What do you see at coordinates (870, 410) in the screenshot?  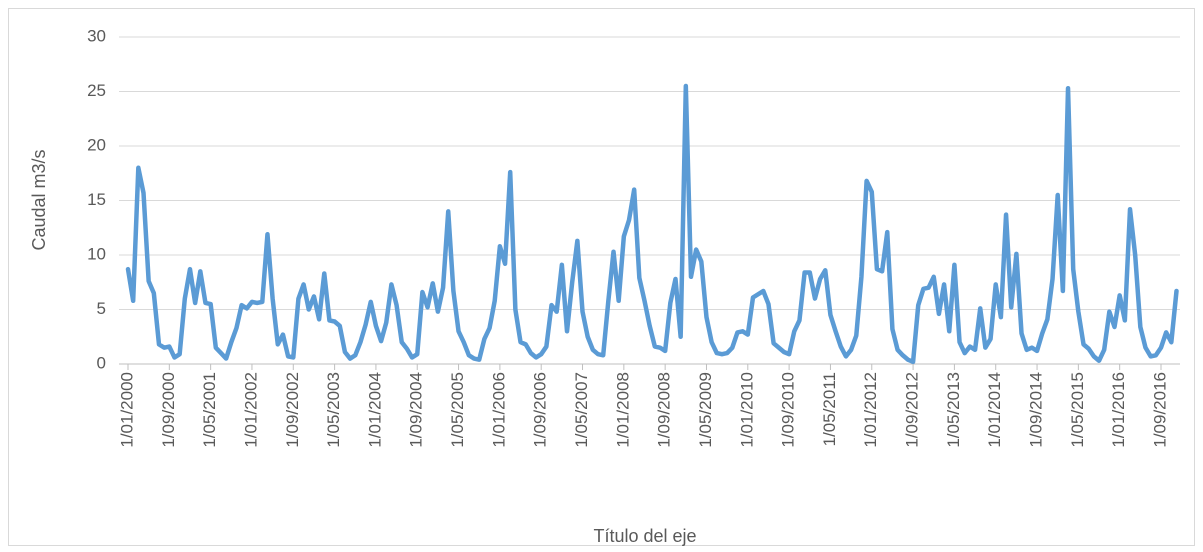 I see `x-tick-label: 1/01/2012` at bounding box center [870, 410].